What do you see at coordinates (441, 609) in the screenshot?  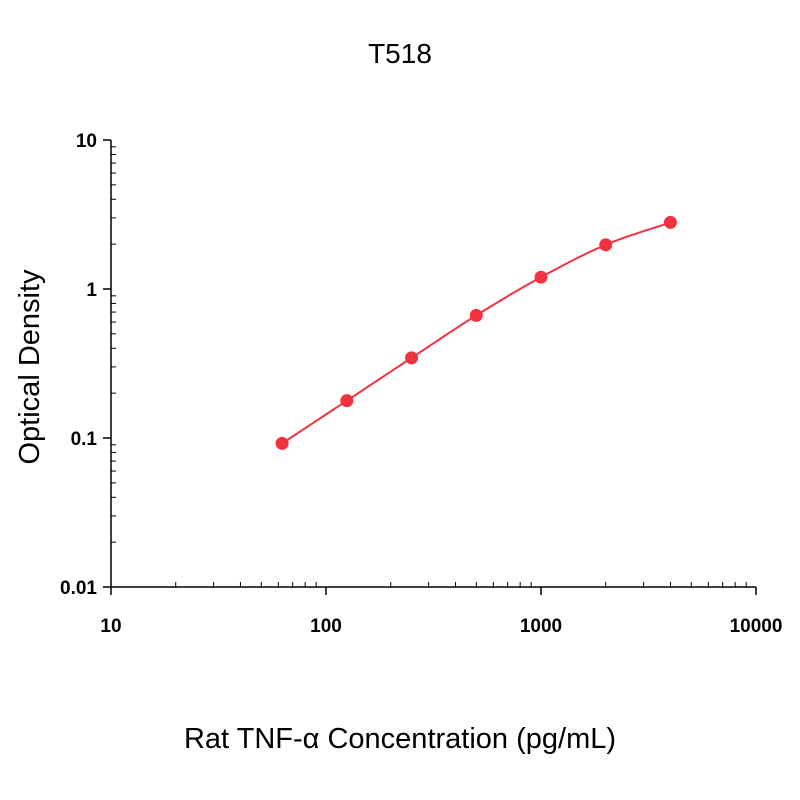 I see `x-ticks: 10 100 1000 10000` at bounding box center [441, 609].